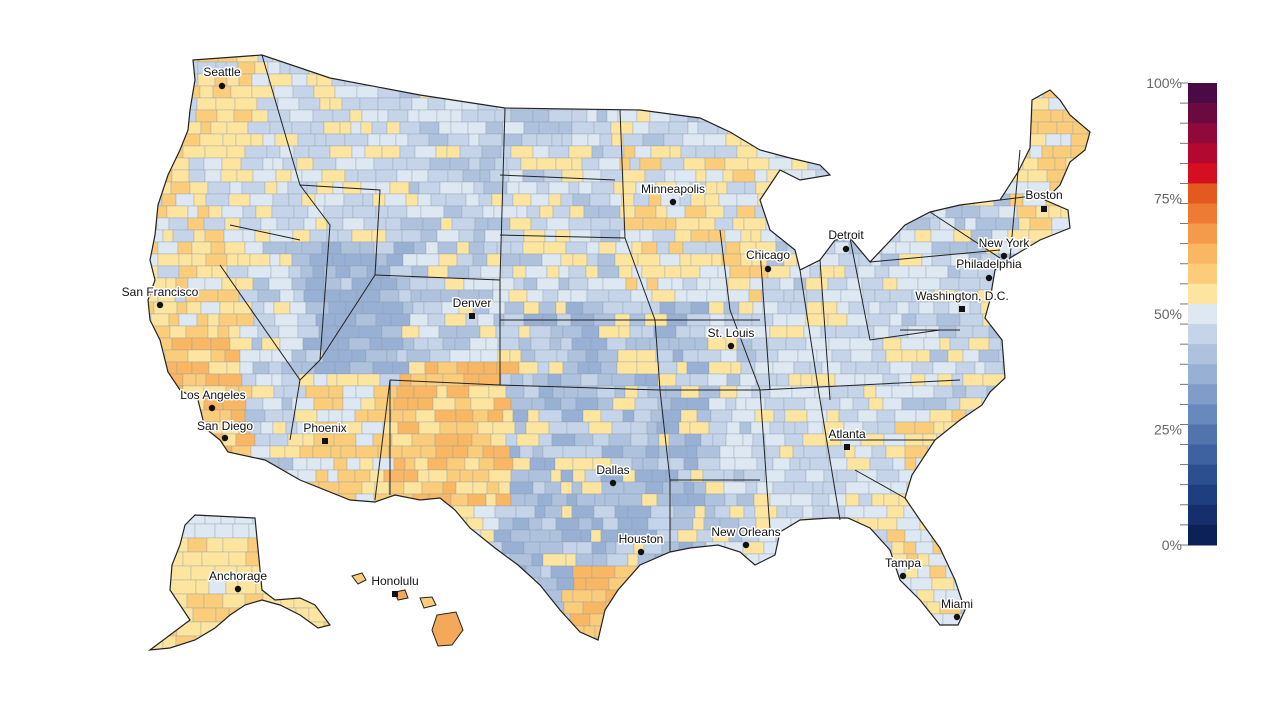 This screenshot has width=1280, height=720. I want to click on city-marker-new-york: New York, so click(1004, 247).